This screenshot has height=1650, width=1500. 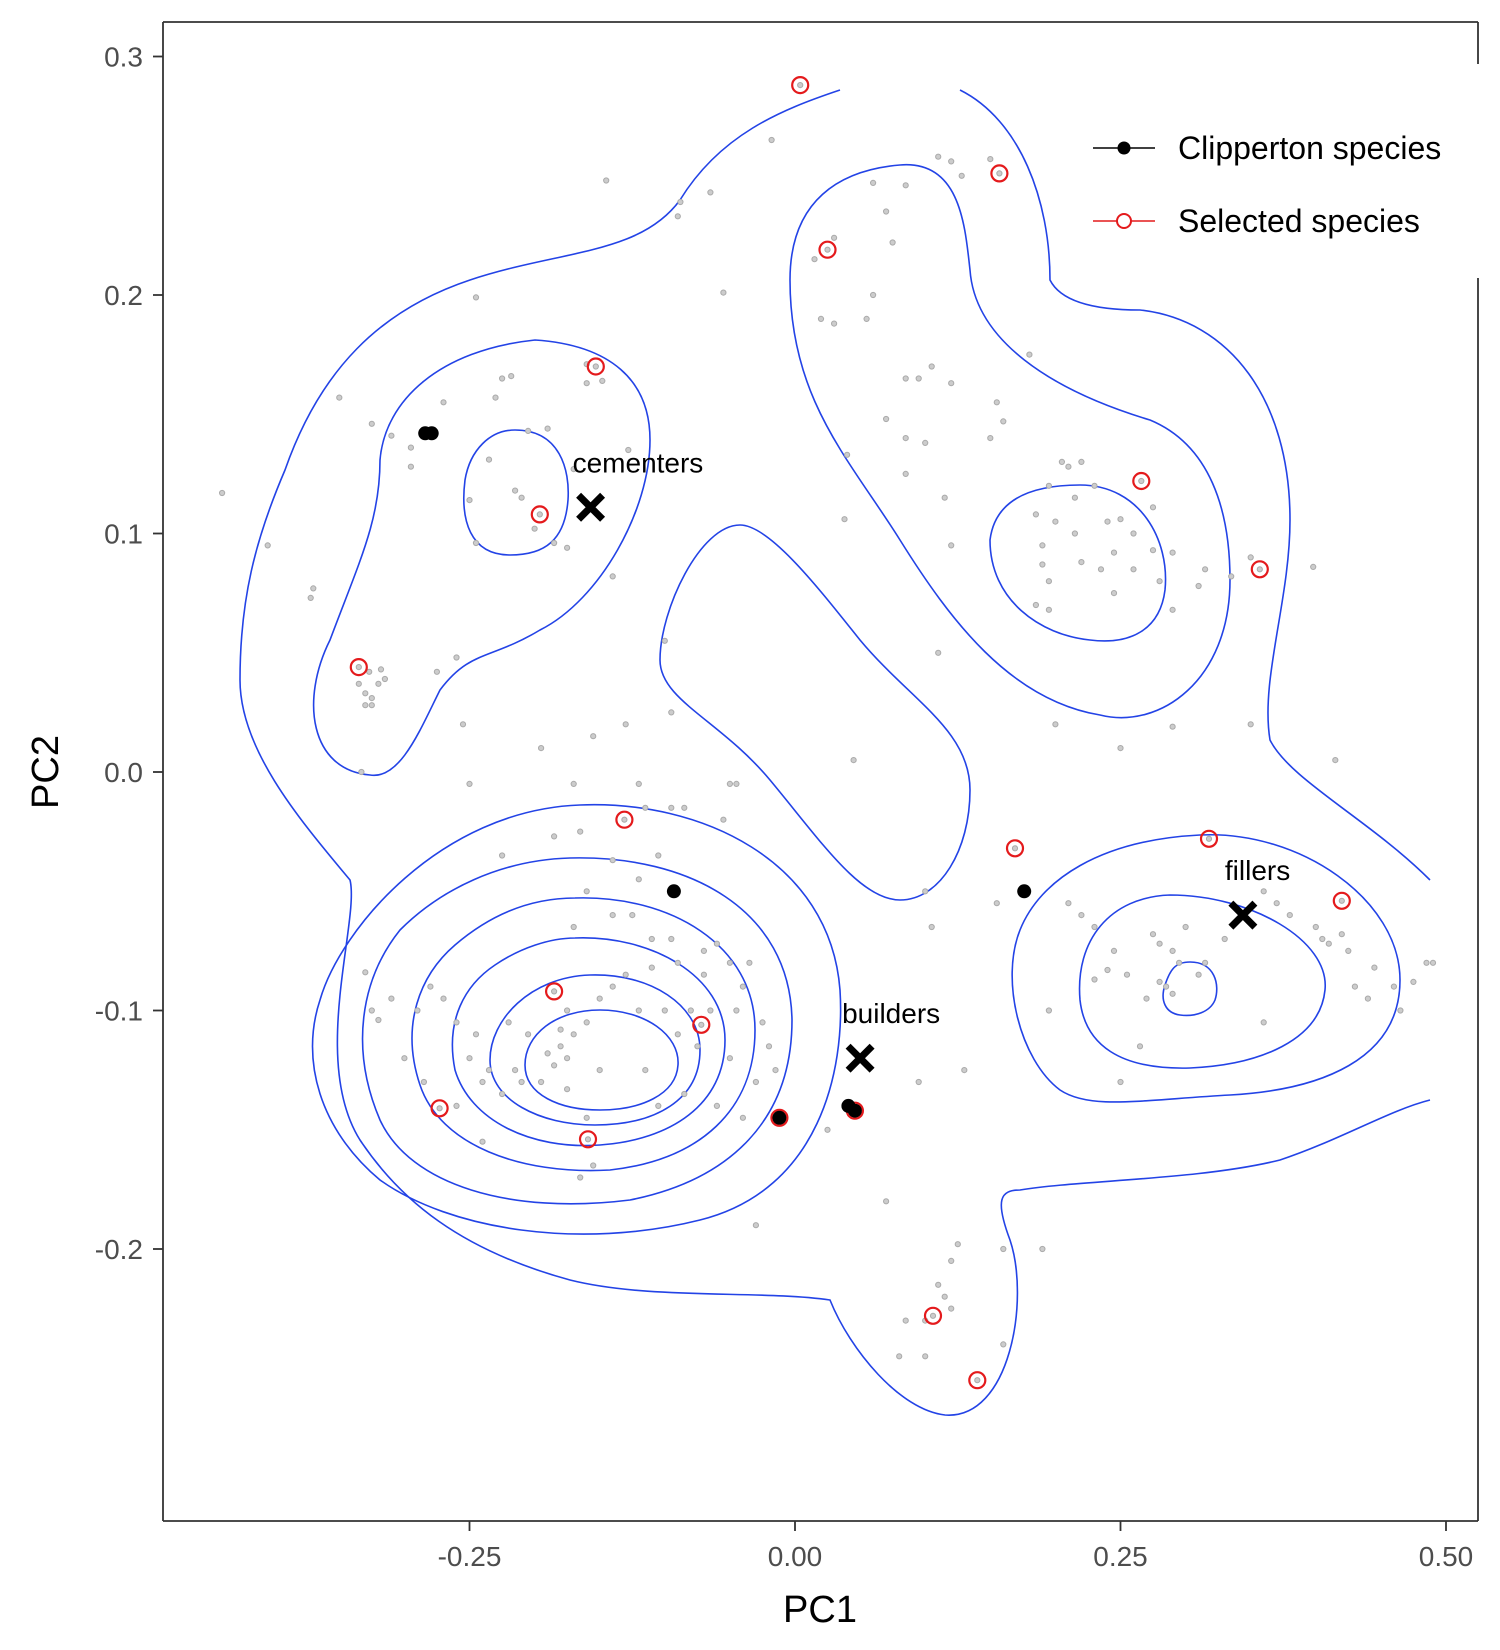 I want to click on legend-selected-label: Selected species, so click(x=1299, y=221).